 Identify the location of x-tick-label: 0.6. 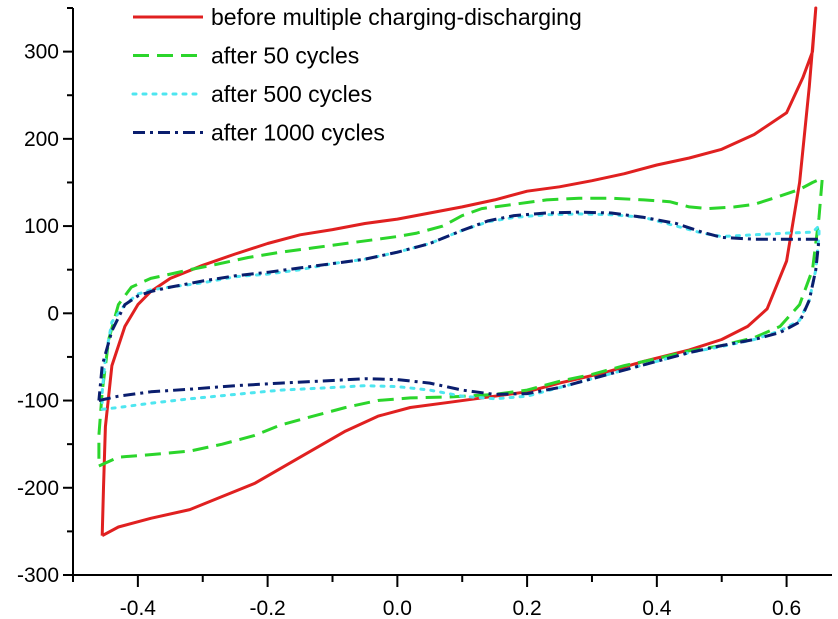
(786, 608).